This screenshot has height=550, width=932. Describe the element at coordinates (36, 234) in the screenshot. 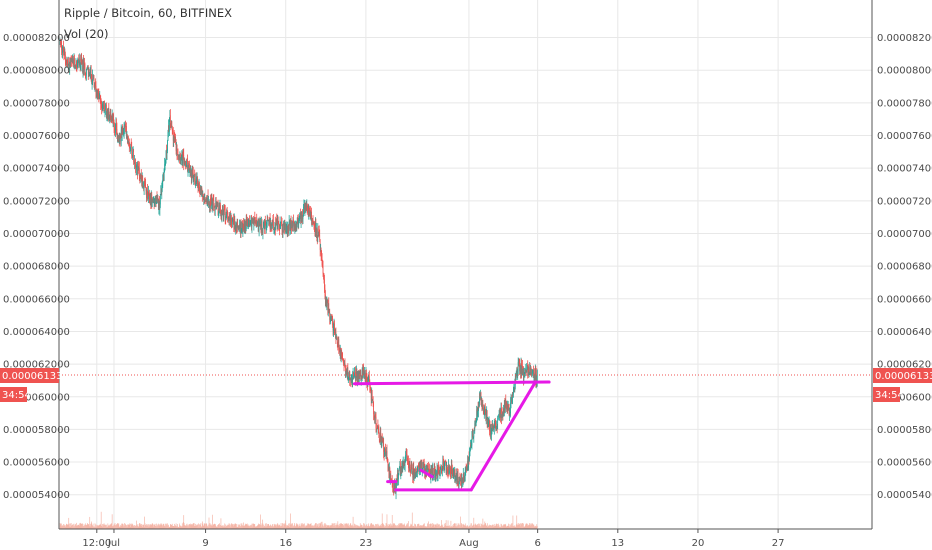

I see `y-tick-label: 0.000070000` at that location.